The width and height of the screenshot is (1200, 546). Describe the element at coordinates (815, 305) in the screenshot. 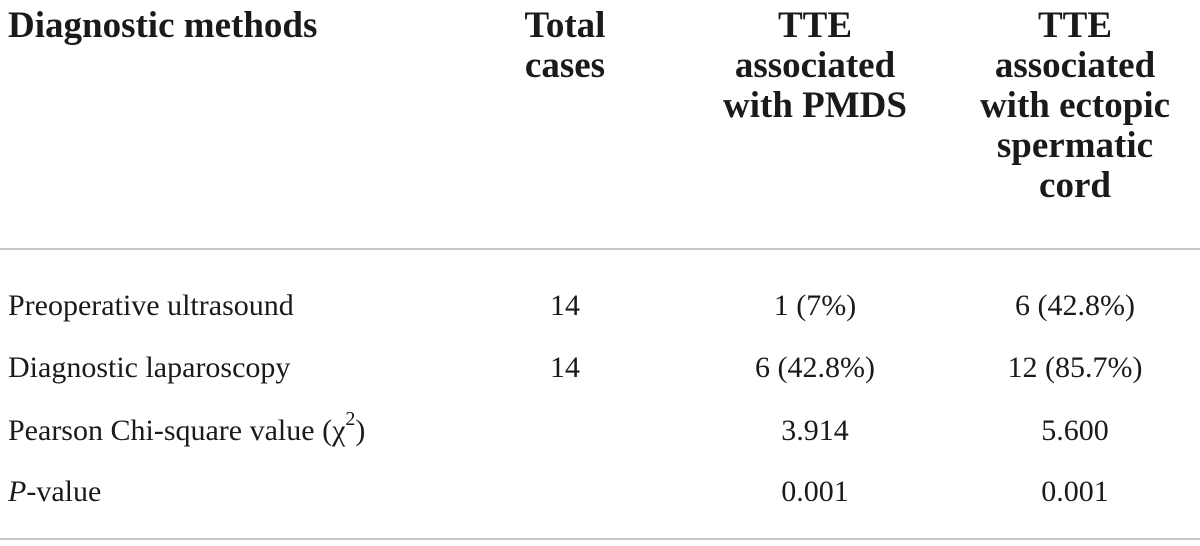

I see `cell-pmds: 1 (7%)` at that location.